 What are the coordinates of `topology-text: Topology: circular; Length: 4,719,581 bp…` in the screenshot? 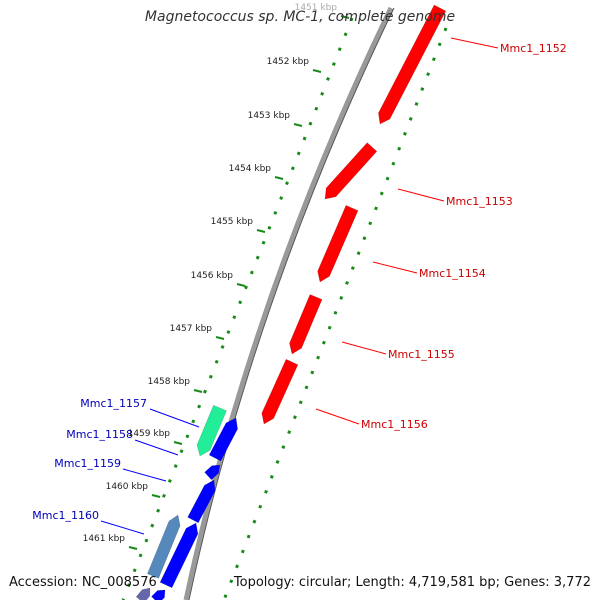 It's located at (412, 582).